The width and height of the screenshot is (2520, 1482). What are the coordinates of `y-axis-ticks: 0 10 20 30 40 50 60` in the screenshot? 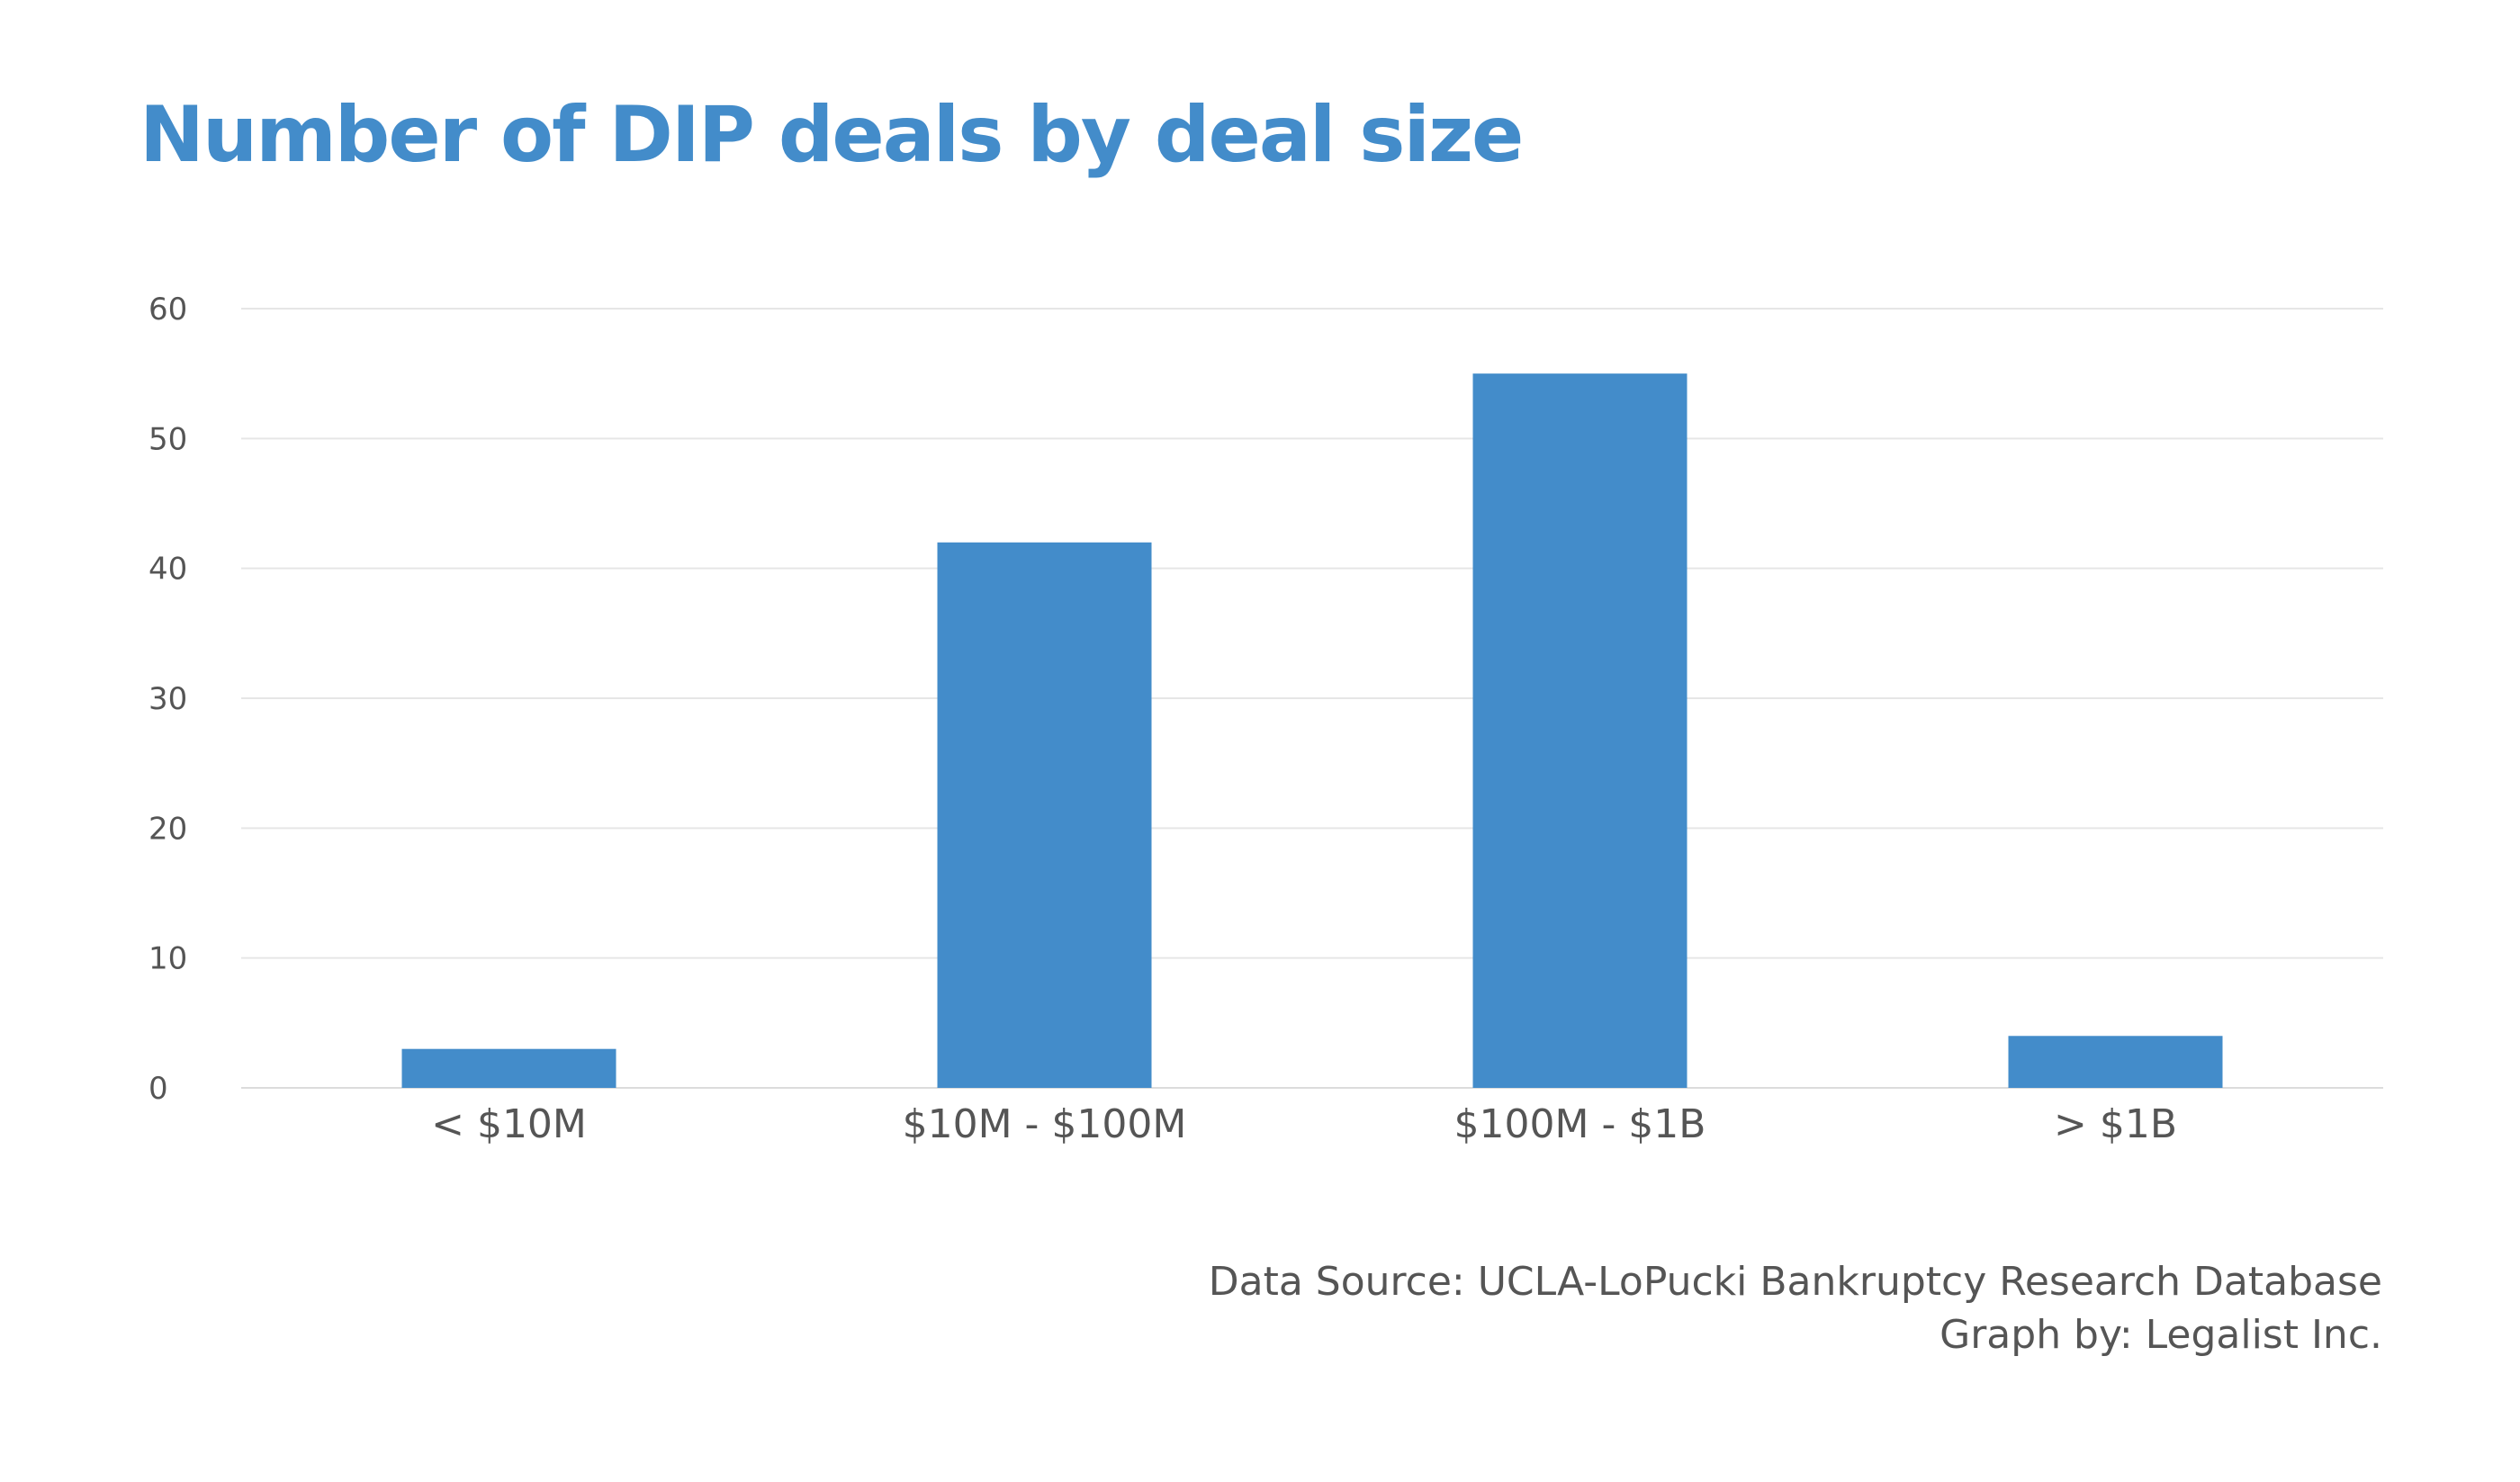 It's located at (167, 699).